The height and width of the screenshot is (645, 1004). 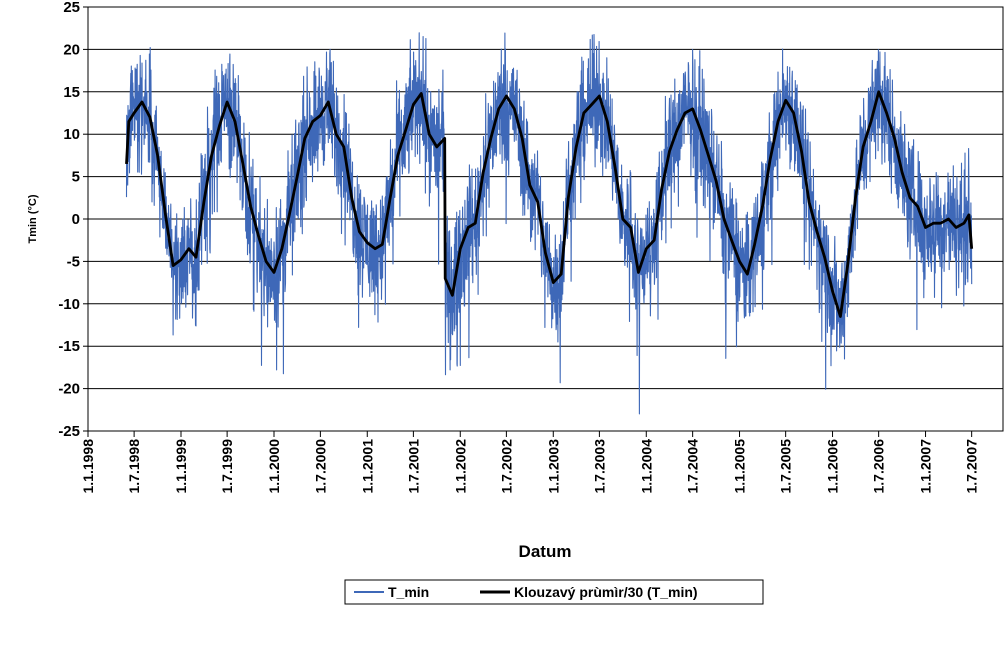 What do you see at coordinates (274, 466) in the screenshot?
I see `x-tick-label: 1.1.2000` at bounding box center [274, 466].